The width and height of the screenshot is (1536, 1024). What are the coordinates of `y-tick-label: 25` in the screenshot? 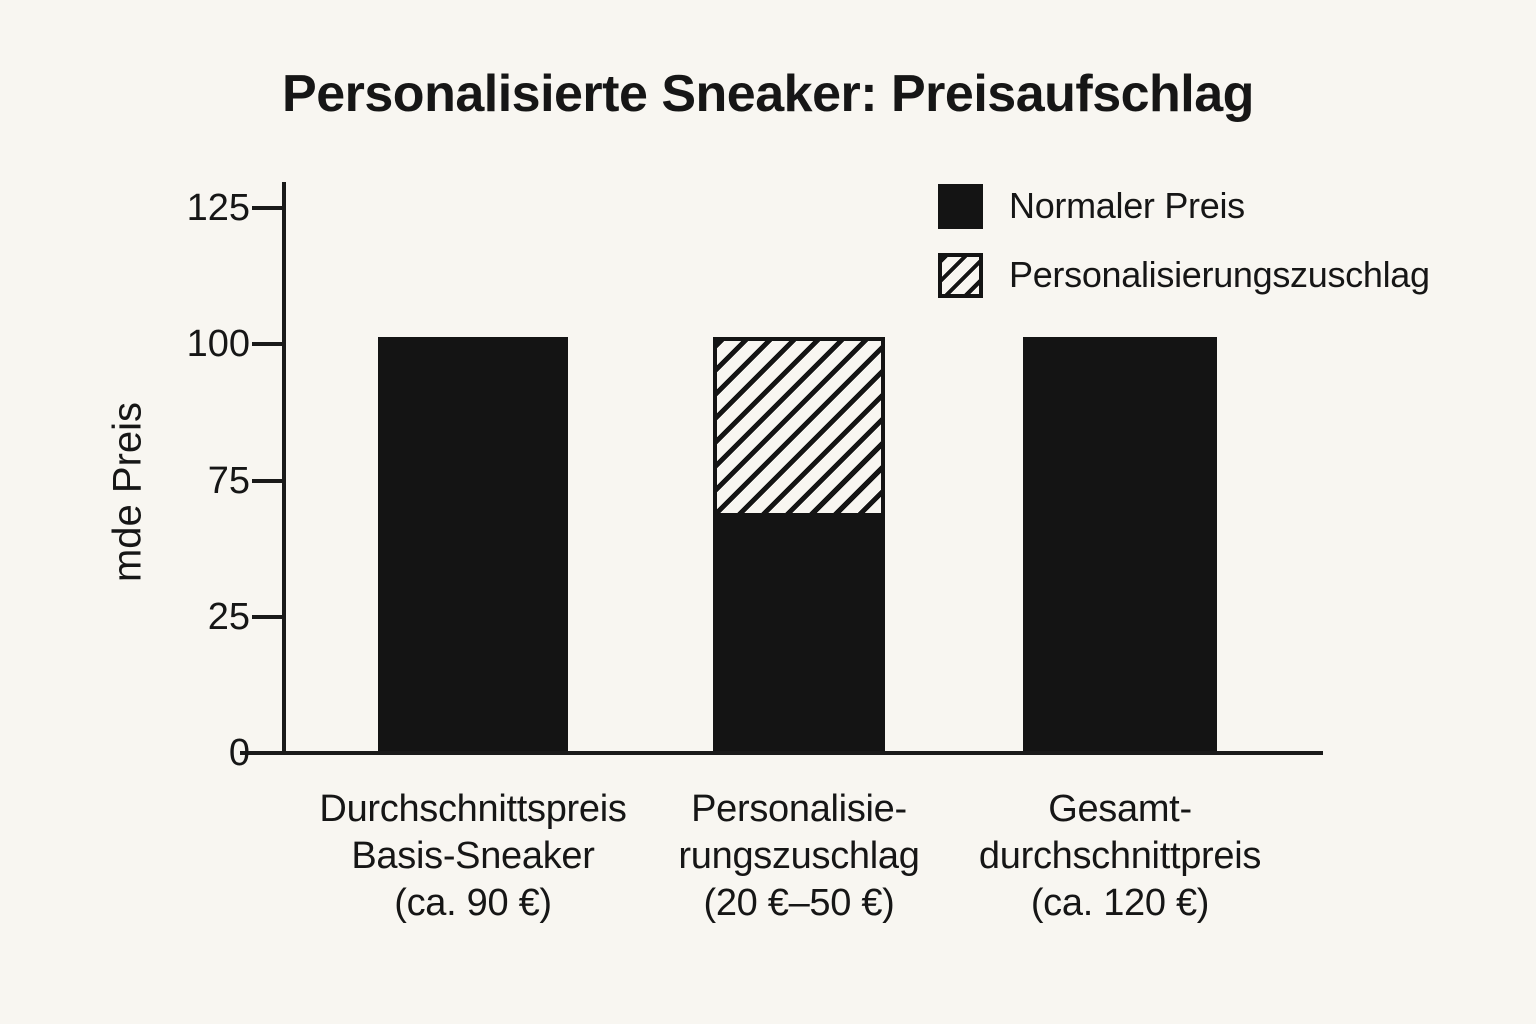 It's located at (228, 616).